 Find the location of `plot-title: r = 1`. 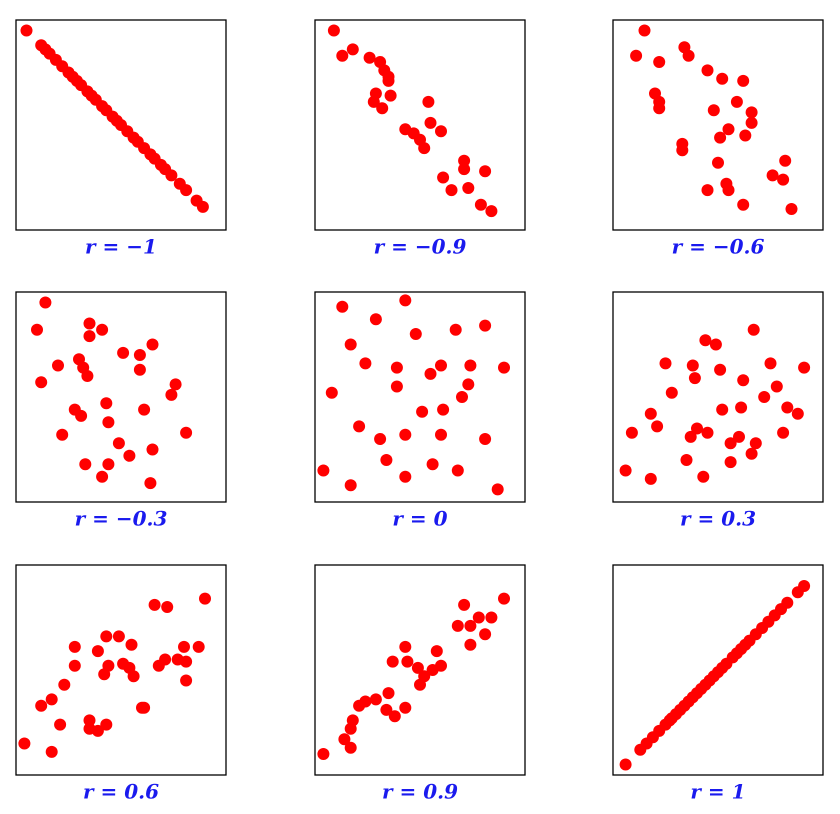

plot-title: r = 1 is located at coordinates (717, 792).